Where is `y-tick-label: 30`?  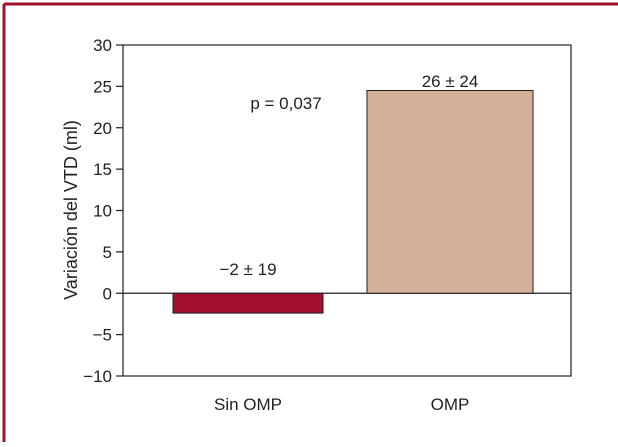
y-tick-label: 30 is located at coordinates (102, 45).